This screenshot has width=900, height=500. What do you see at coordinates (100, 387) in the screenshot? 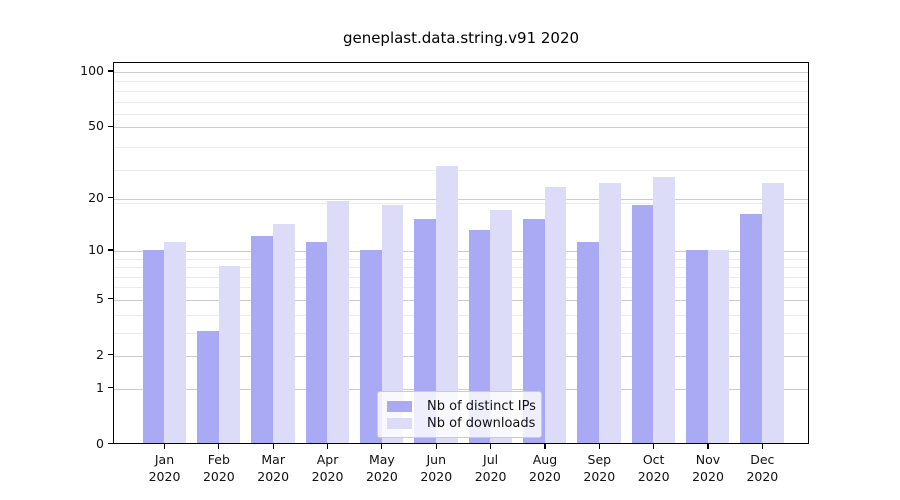
I see `y-tick-label: 1` at bounding box center [100, 387].